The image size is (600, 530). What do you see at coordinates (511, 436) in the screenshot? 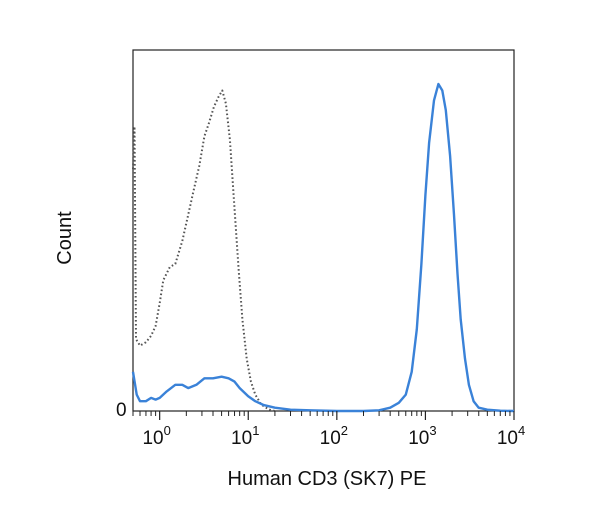
I see `x-tick-label: 10⁴` at bounding box center [511, 436].